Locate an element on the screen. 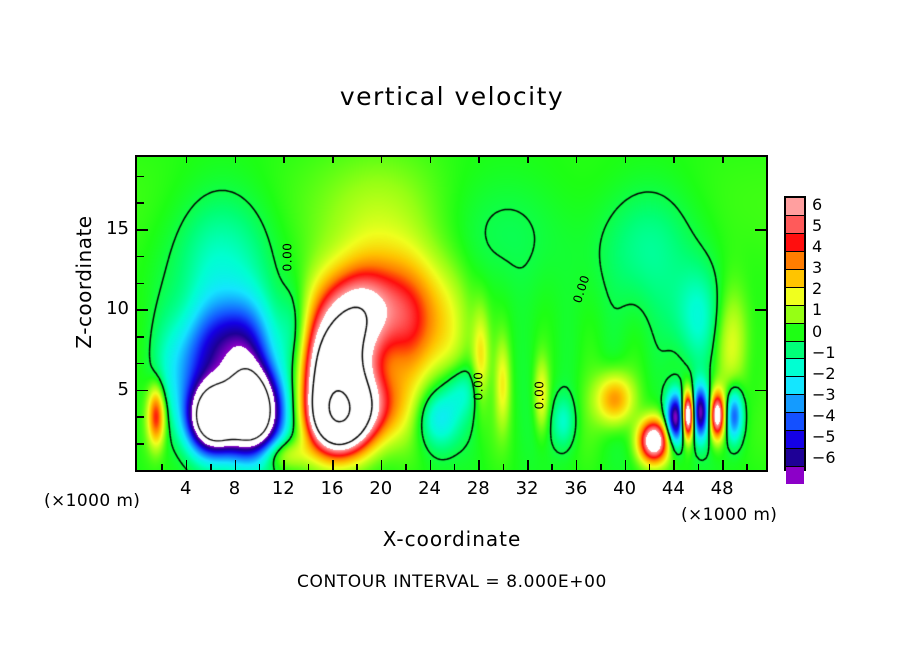 This screenshot has width=904, height=654. colorbar-tick-label: 0 is located at coordinates (817, 331).